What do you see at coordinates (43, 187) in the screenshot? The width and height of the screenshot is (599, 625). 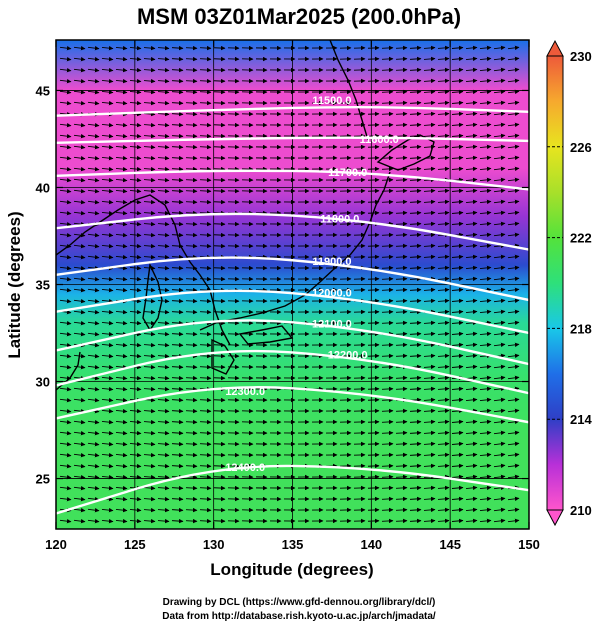 I see `y-tick-label: 40` at bounding box center [43, 187].